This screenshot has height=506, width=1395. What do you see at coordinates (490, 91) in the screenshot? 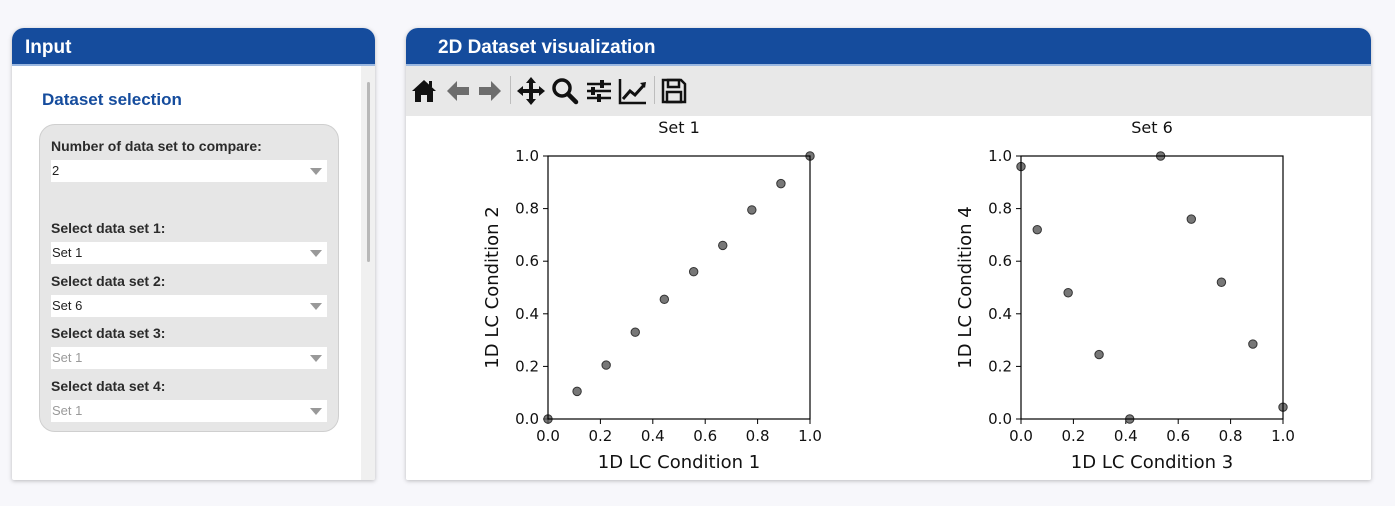
I see `forward-arrow-icon` at bounding box center [490, 91].